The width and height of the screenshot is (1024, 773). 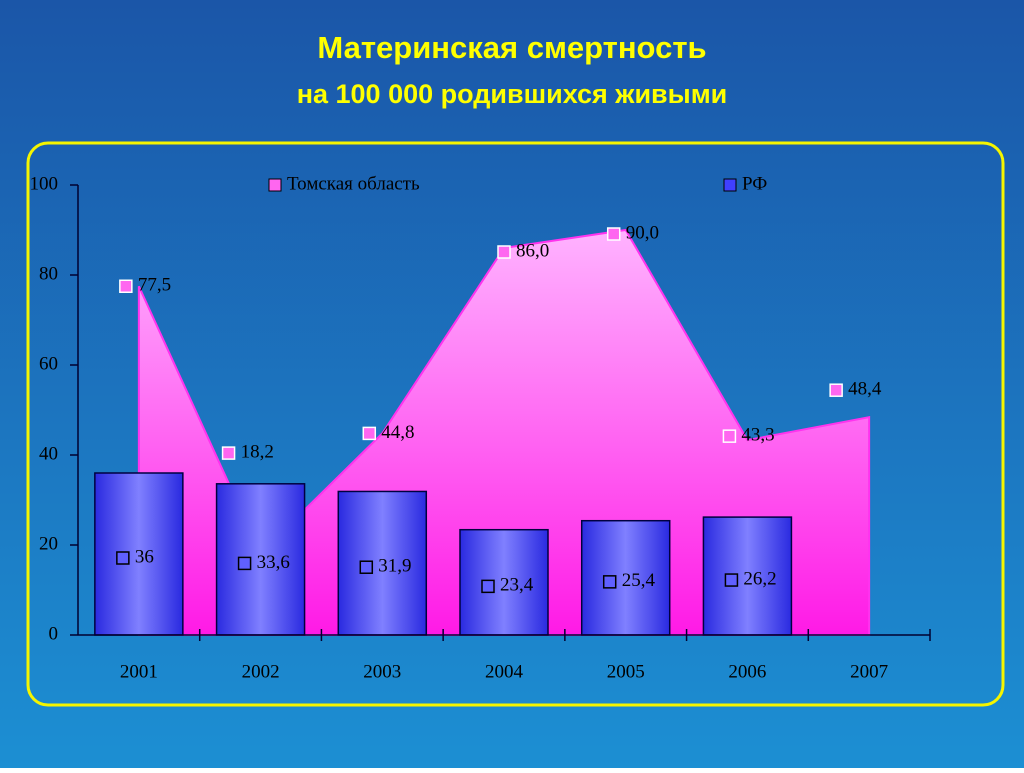 What do you see at coordinates (869, 671) in the screenshot?
I see `x-tick-label: 2007` at bounding box center [869, 671].